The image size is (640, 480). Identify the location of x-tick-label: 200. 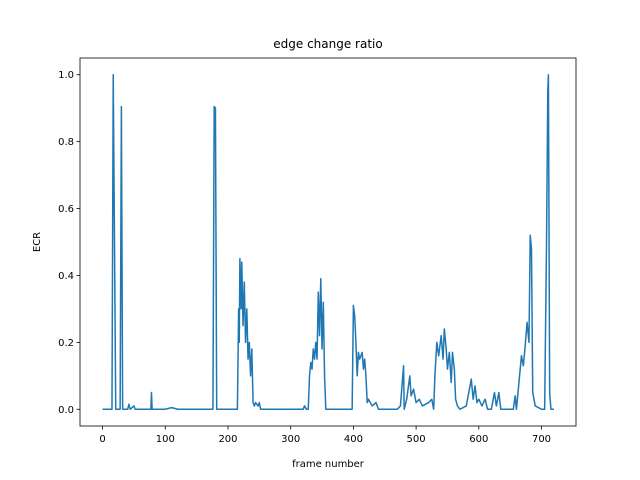
(227, 439).